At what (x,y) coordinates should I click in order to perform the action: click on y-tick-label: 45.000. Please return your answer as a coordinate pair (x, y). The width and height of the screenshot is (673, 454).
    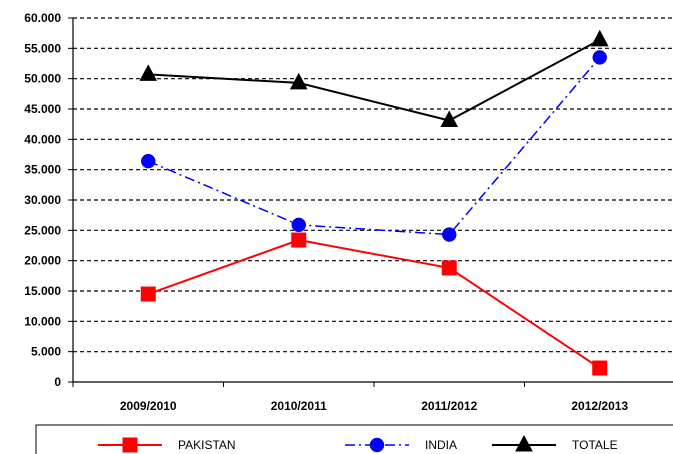
    Looking at the image, I should click on (42, 109).